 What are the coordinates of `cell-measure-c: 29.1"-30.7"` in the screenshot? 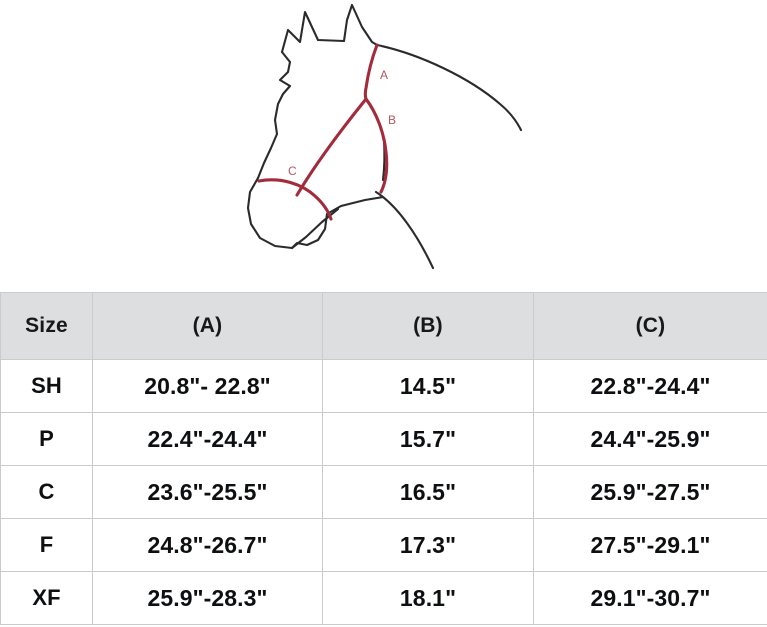 It's located at (650, 598).